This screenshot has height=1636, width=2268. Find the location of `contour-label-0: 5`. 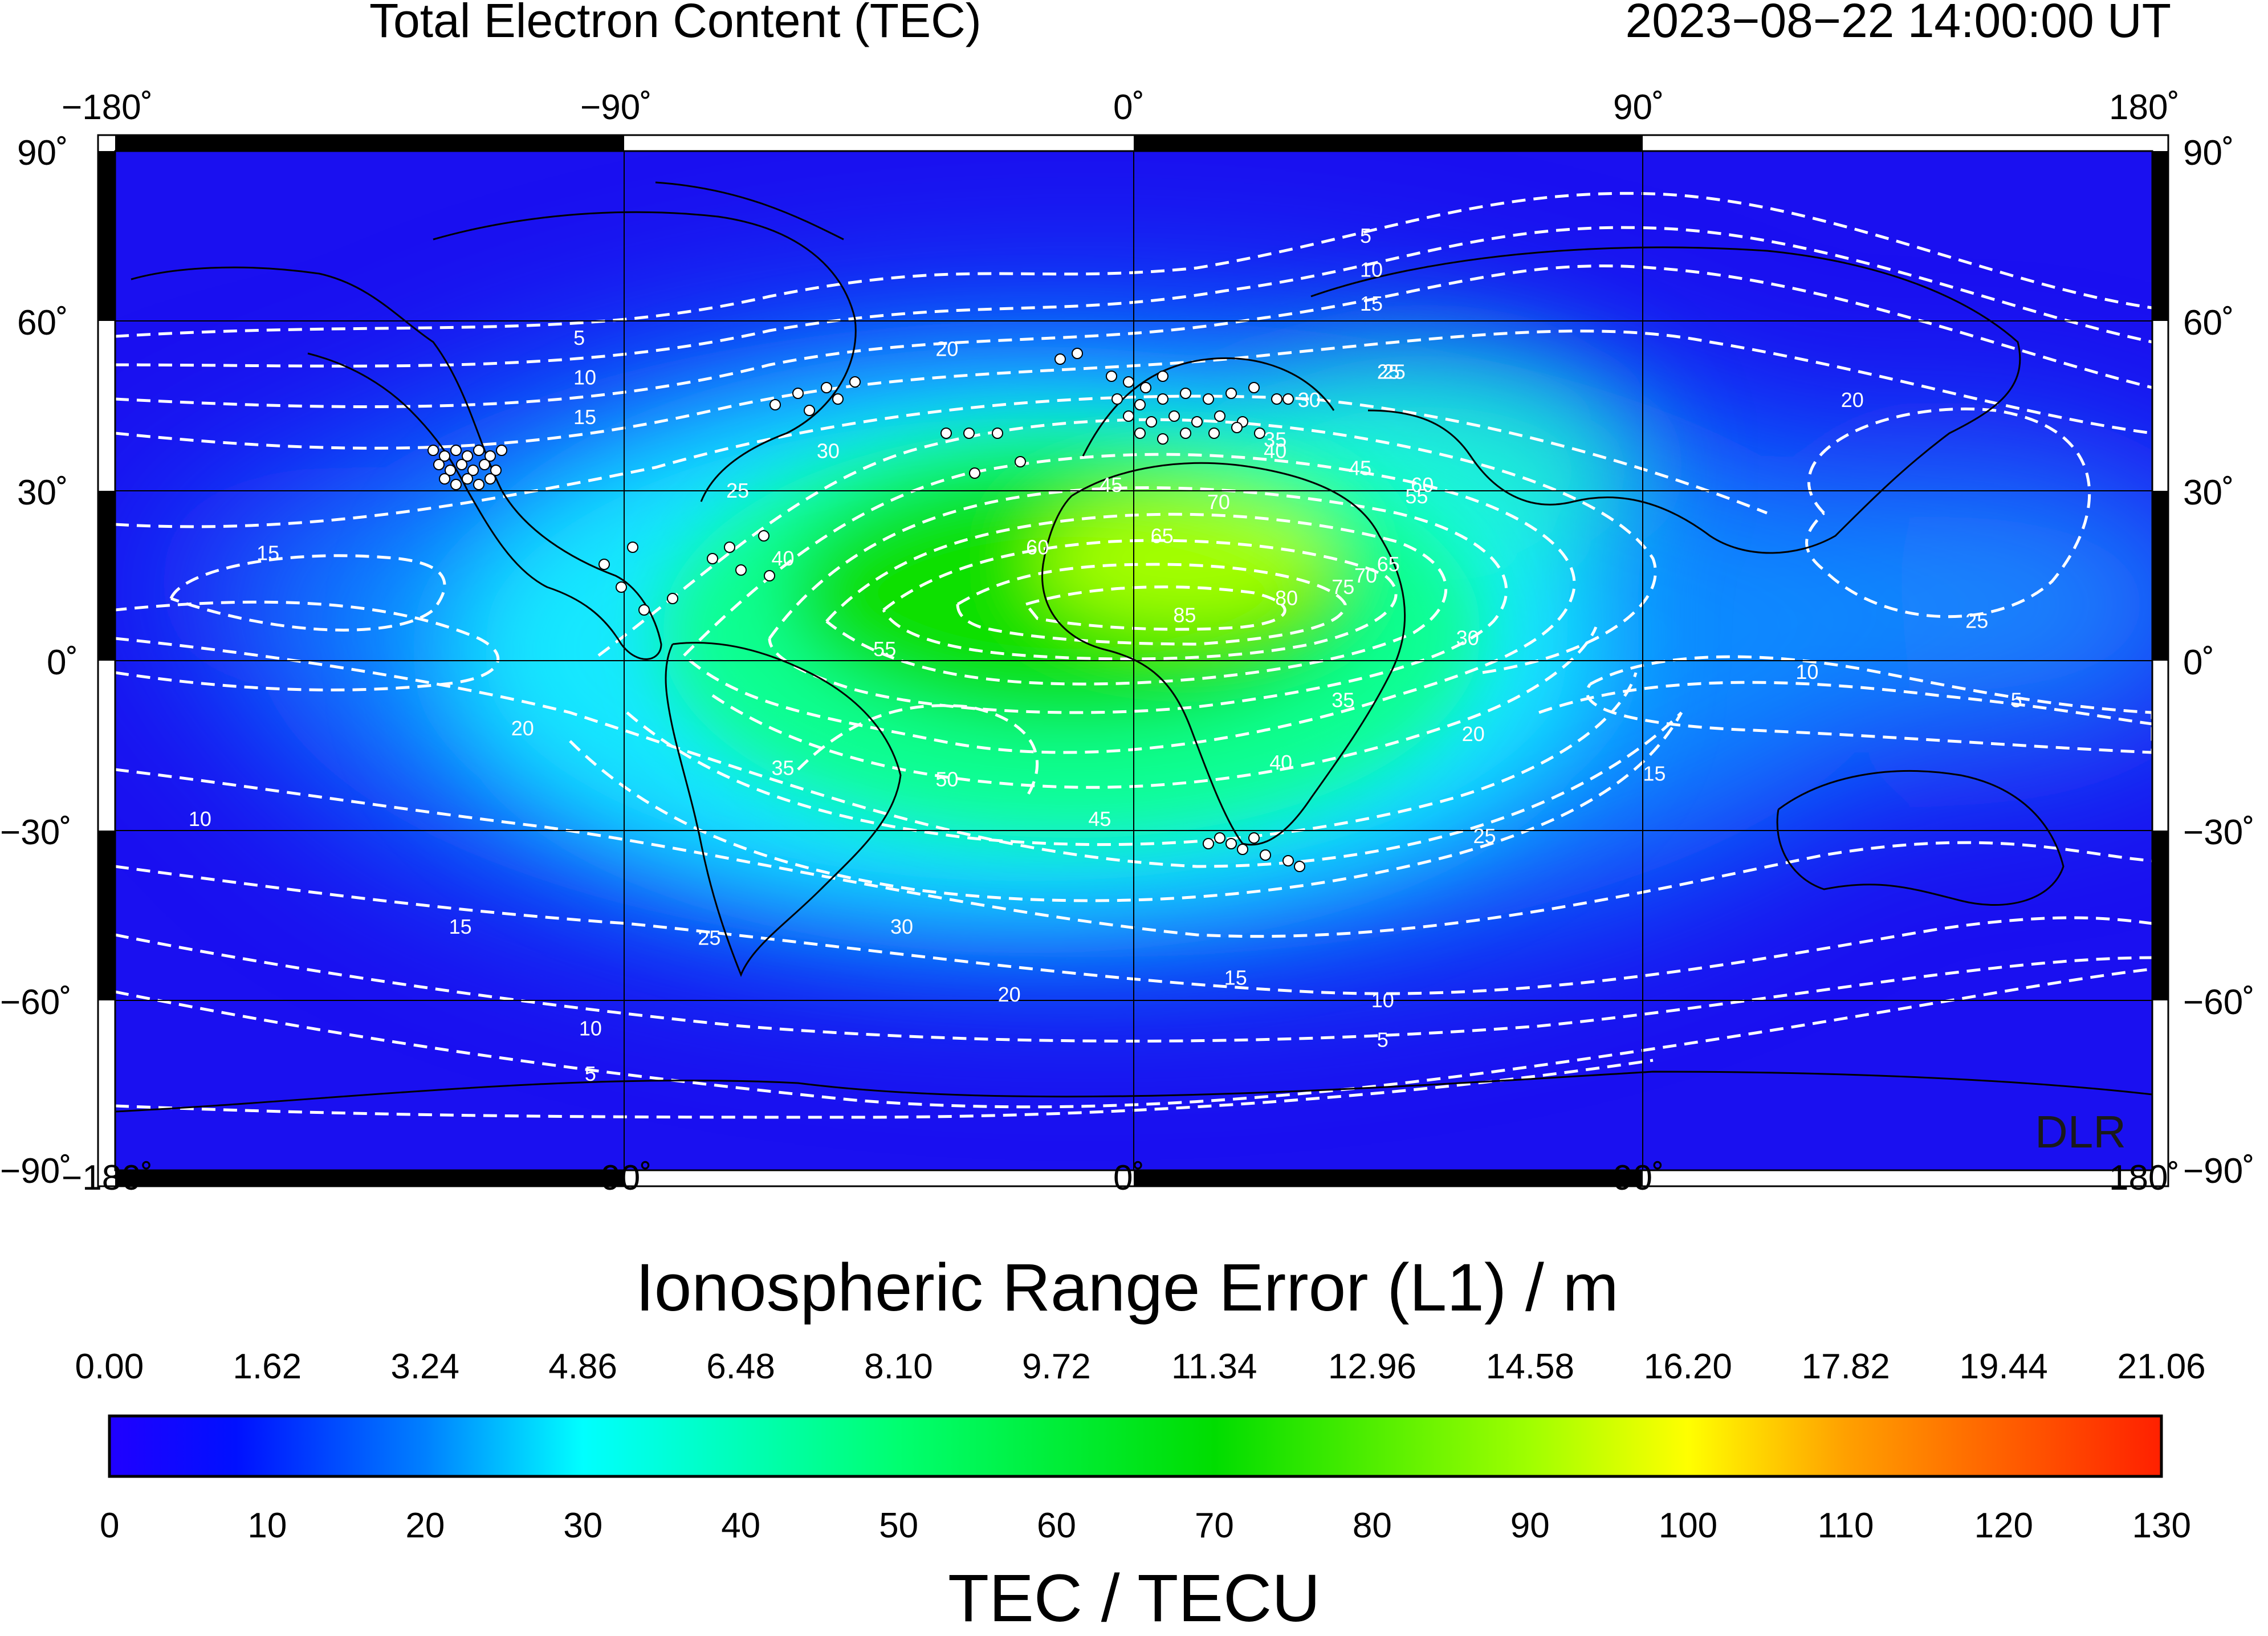

contour-label-0: 5 is located at coordinates (1365, 236).